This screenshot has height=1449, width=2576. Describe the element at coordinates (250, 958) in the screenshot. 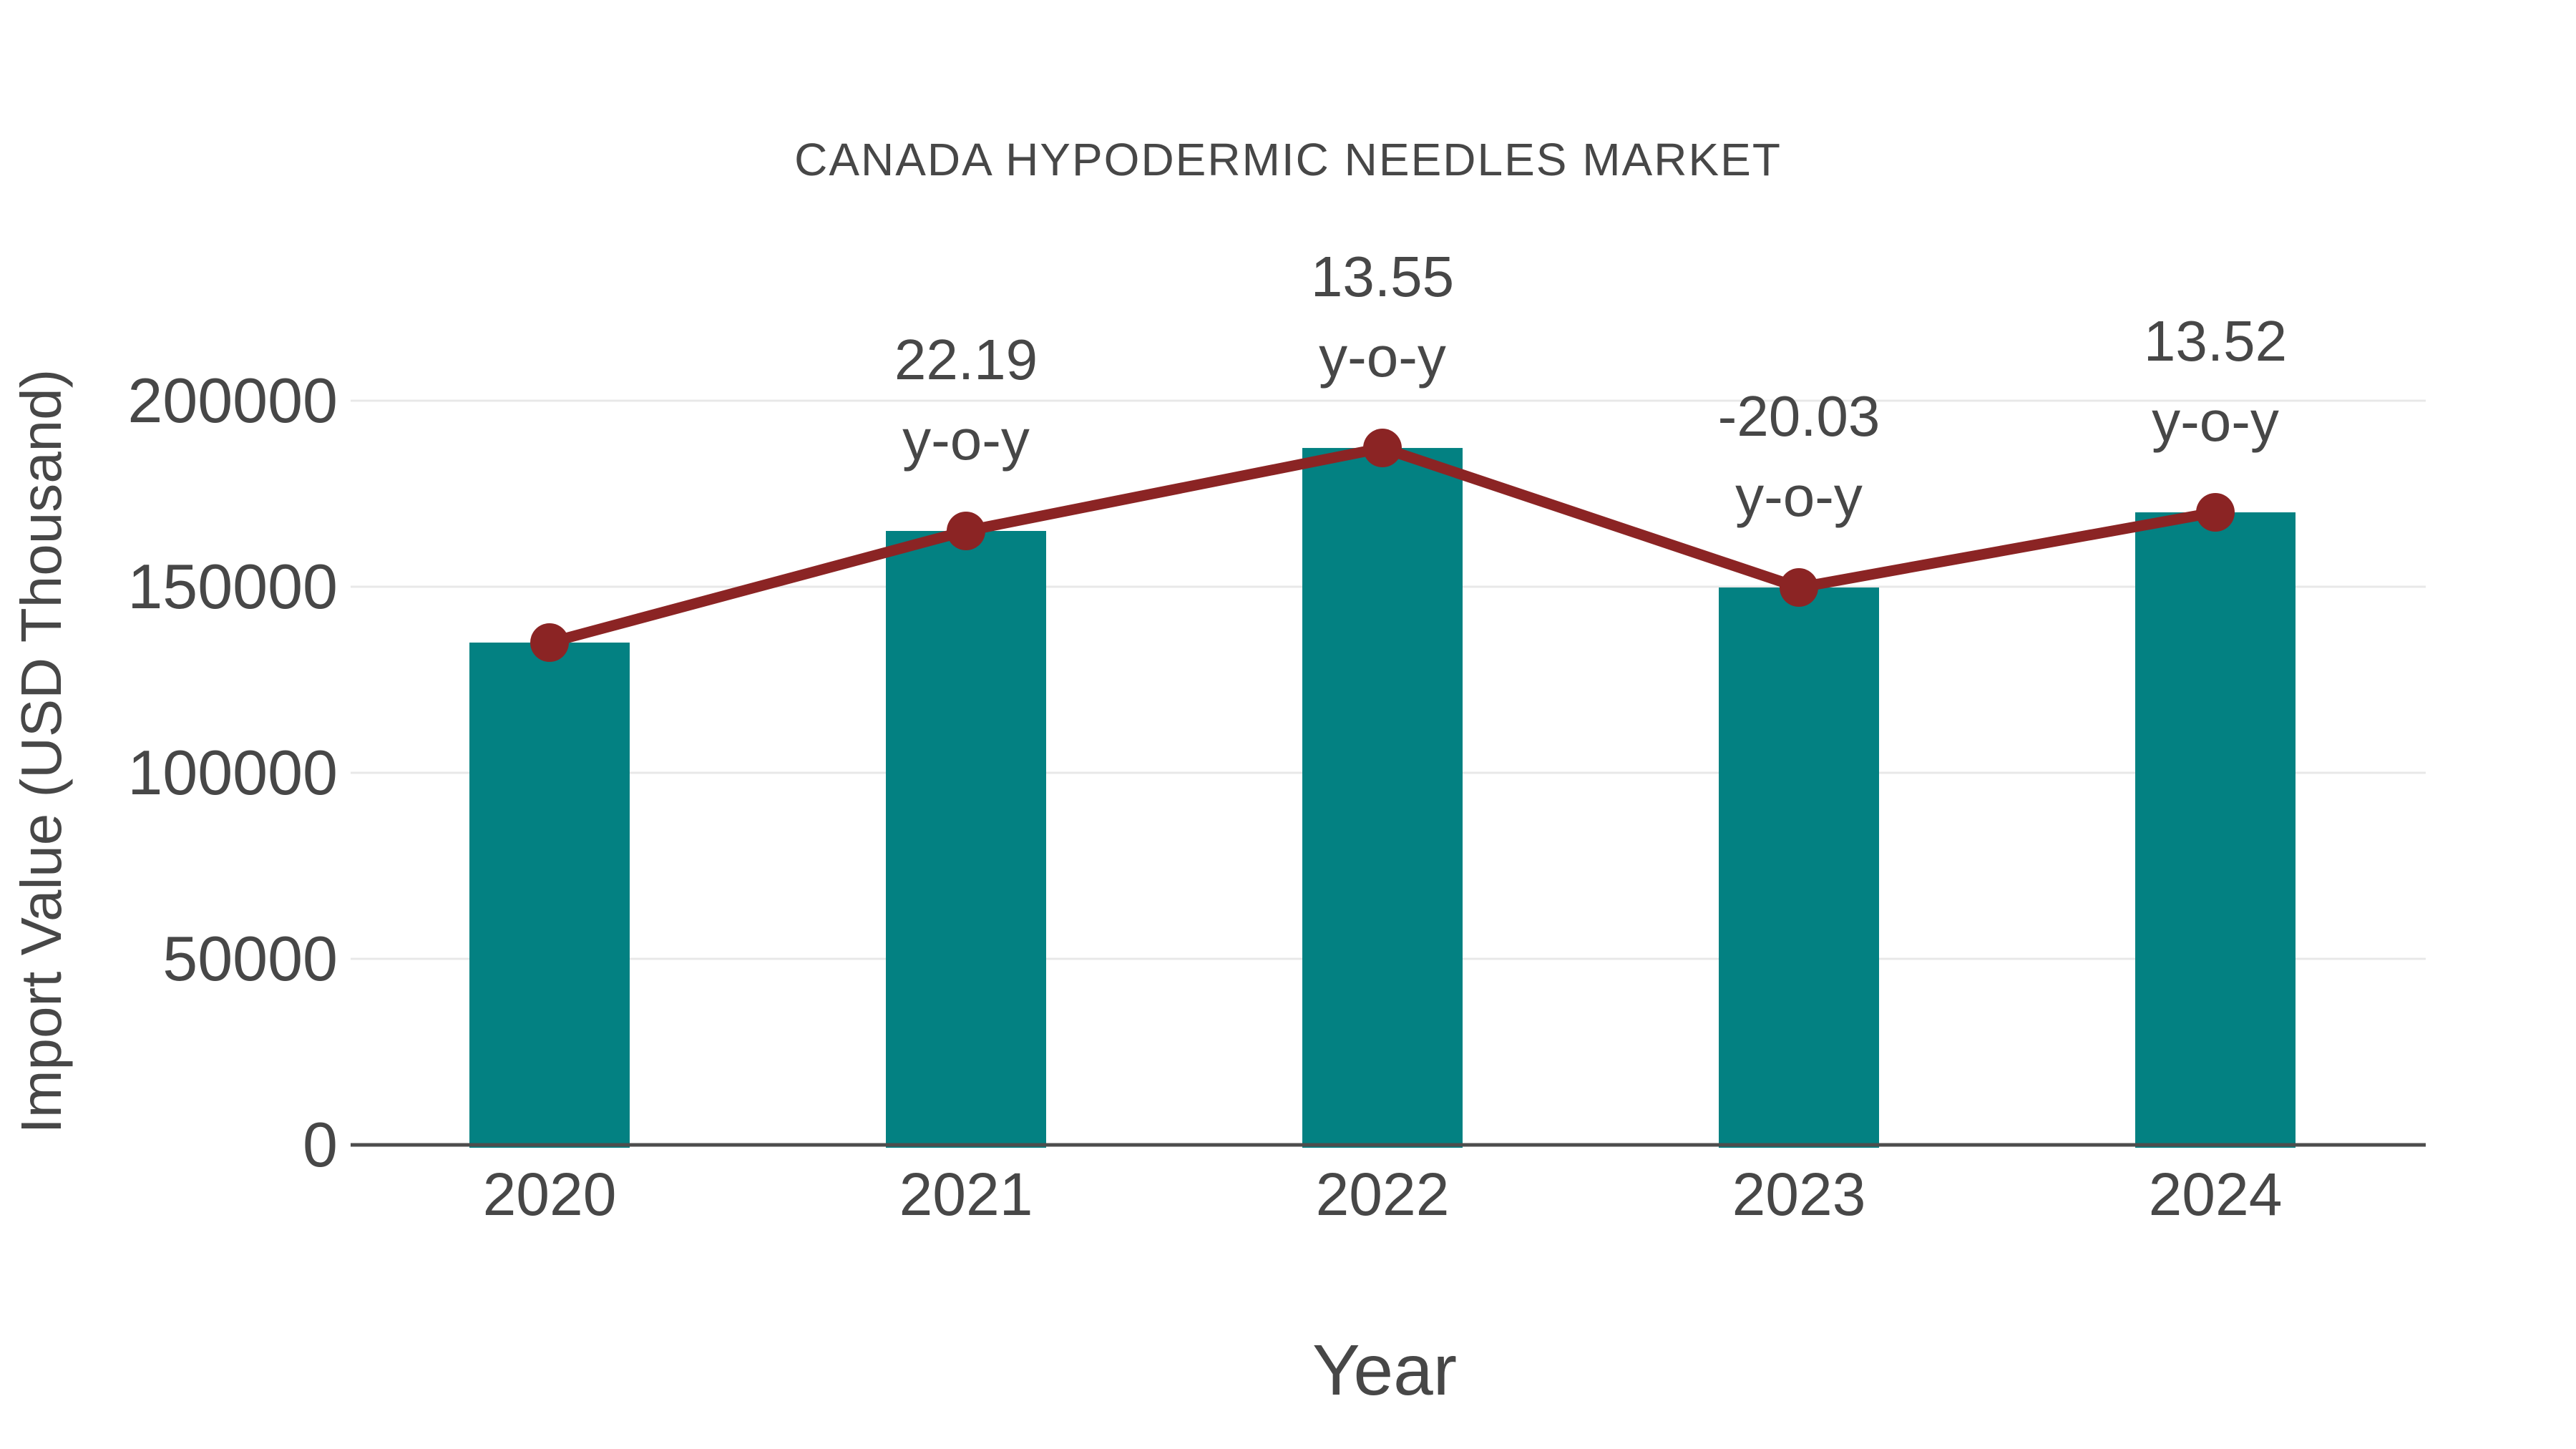

I see `y-tick-label: 50000` at that location.